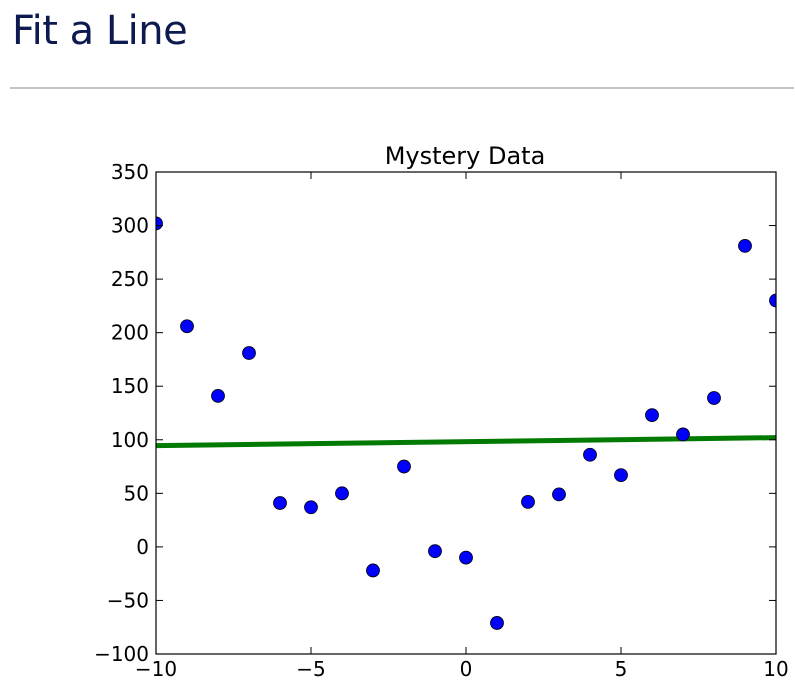 The height and width of the screenshot is (695, 795). I want to click on y-tick-label: 300, so click(130, 226).